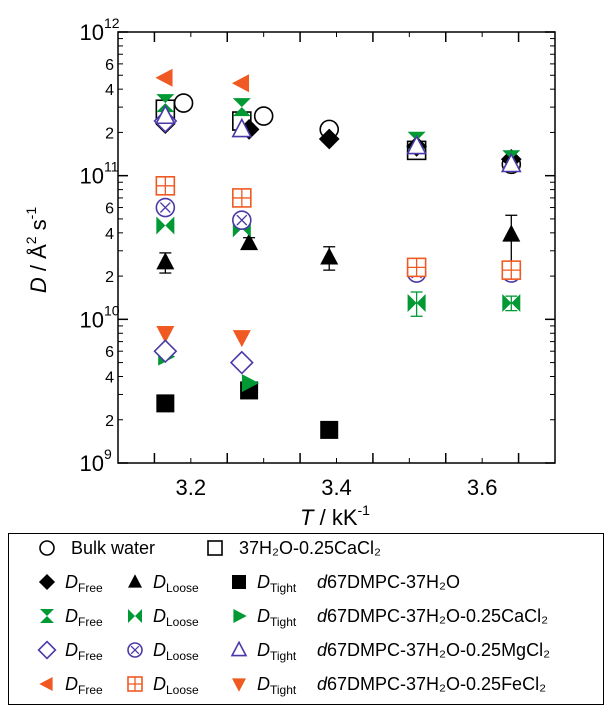 Image resolution: width=608 pixels, height=711 pixels. Describe the element at coordinates (306, 650) in the screenshot. I see `legend-row-mgcl2: DFree DLoose DTight d67DMPC-37H₂O-0.25MgCl₂` at that location.